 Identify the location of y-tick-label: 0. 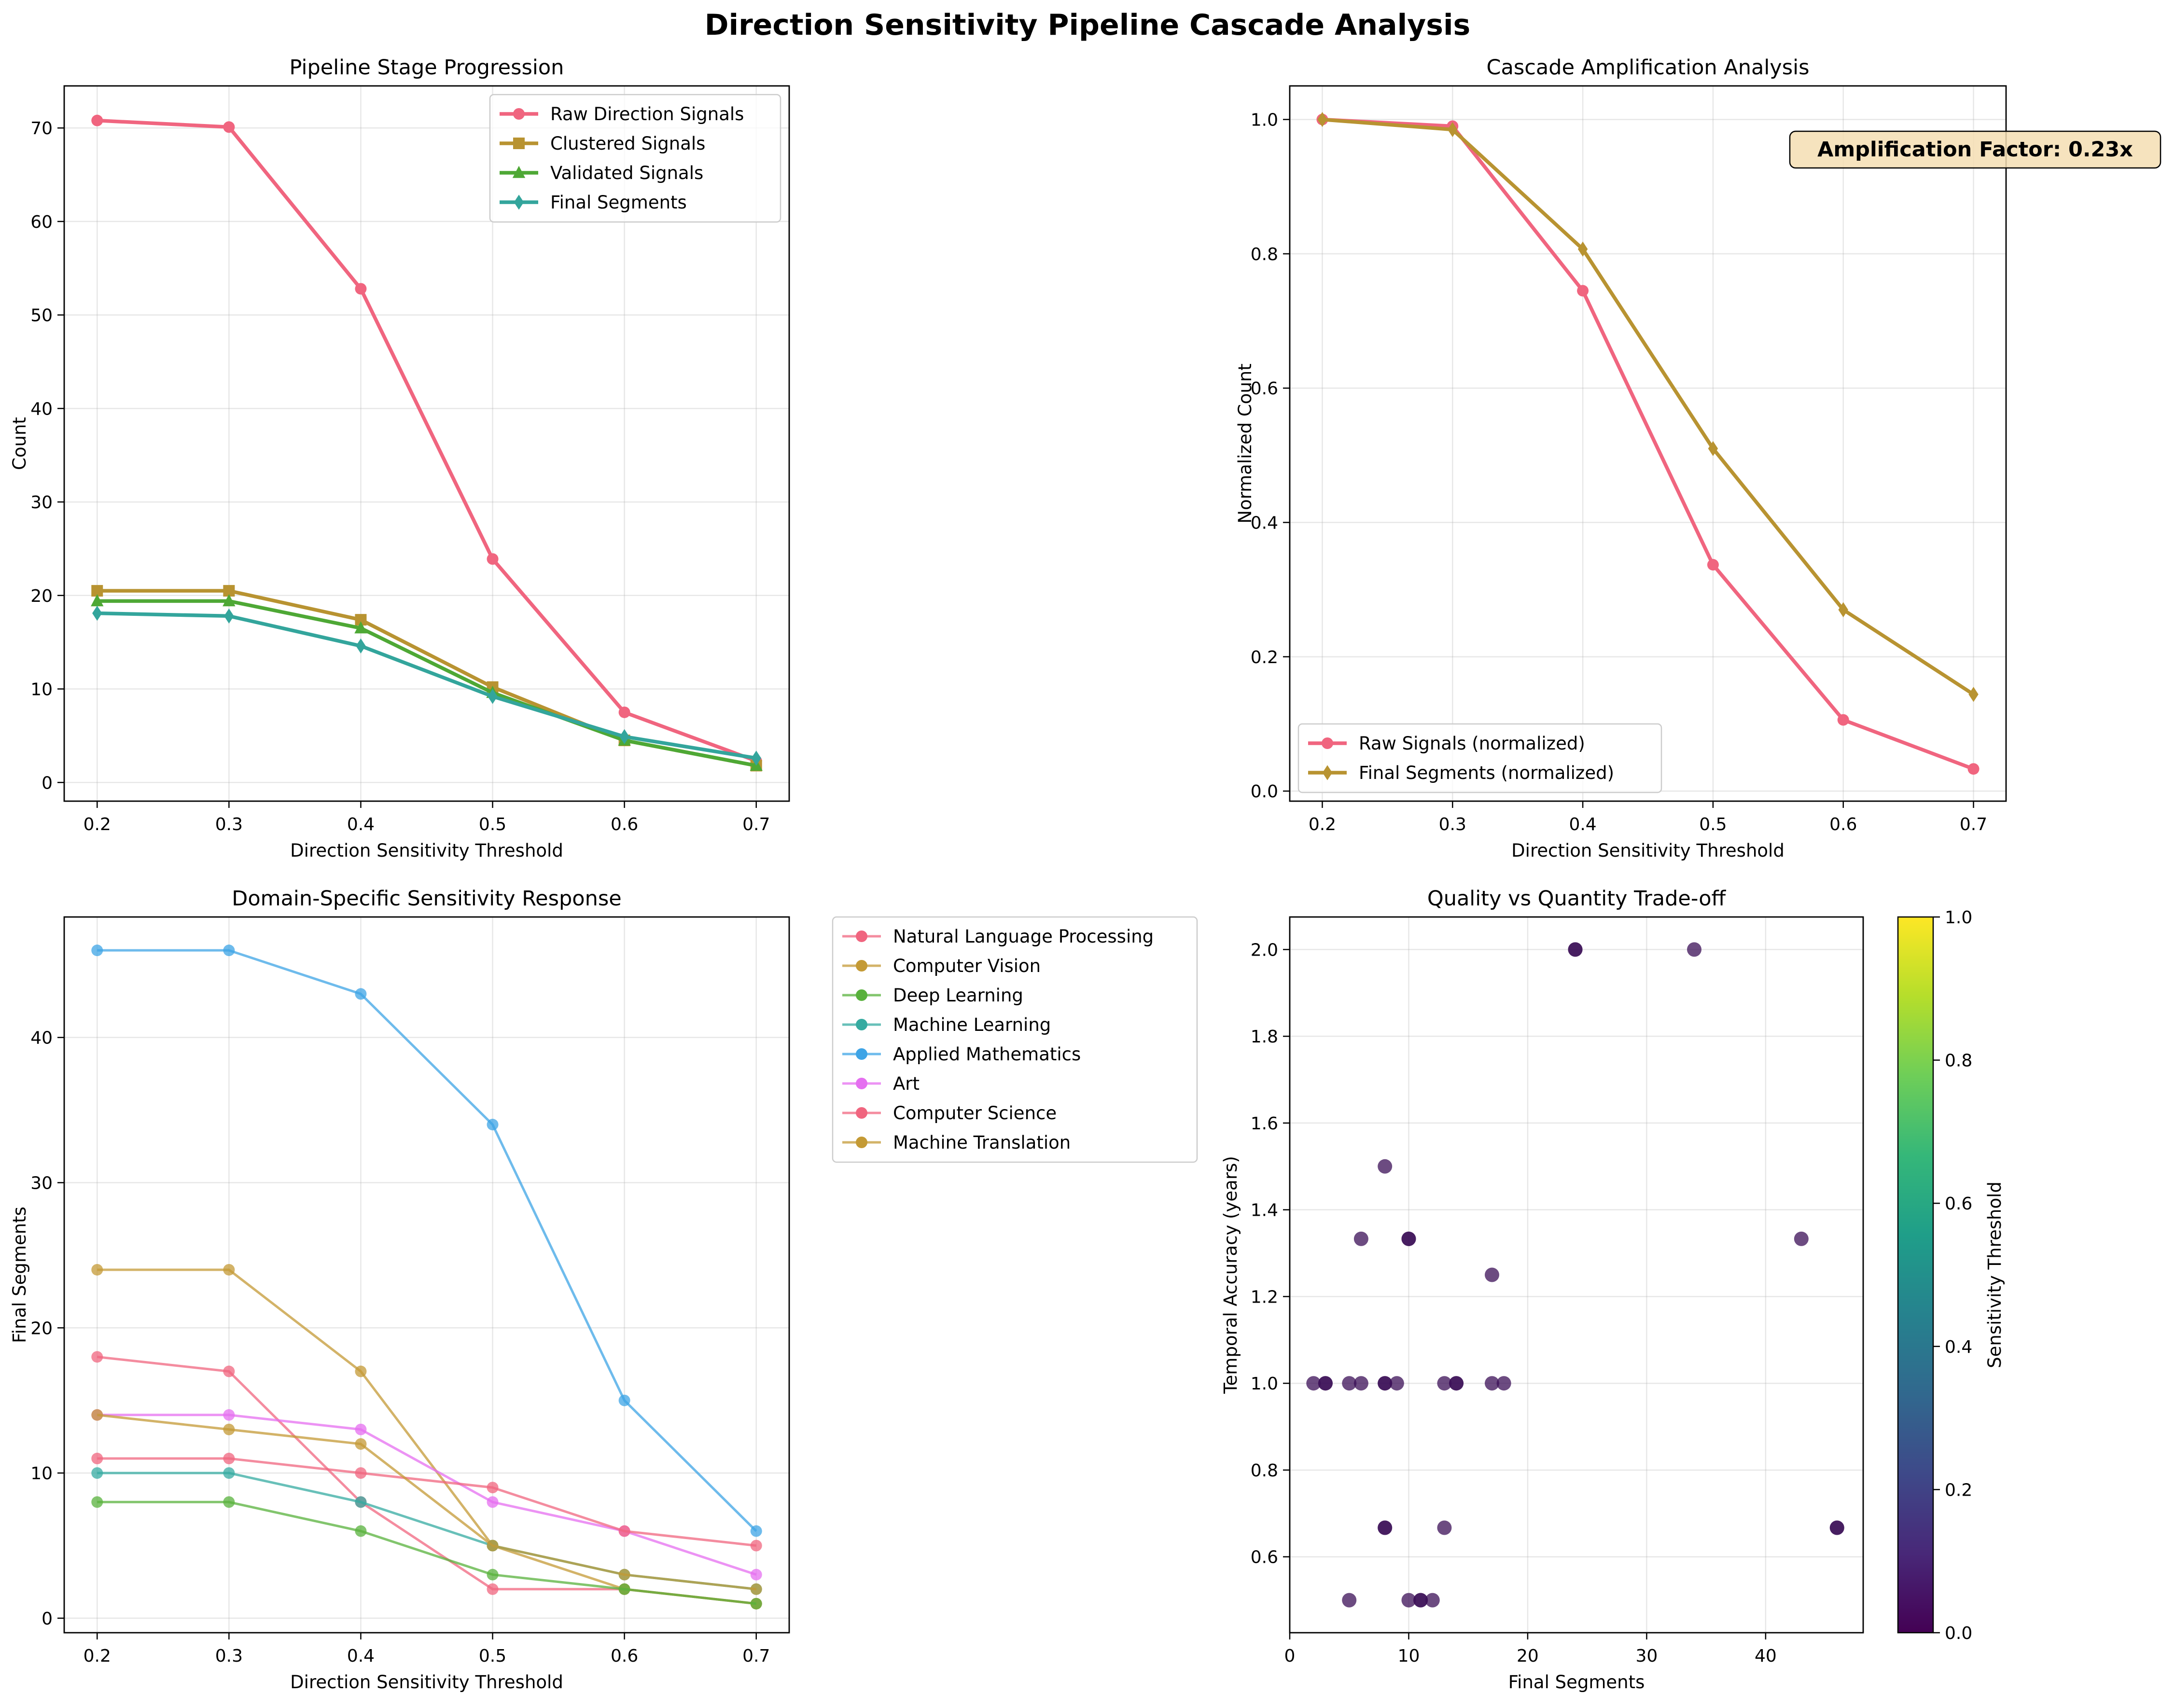
(47, 1619).